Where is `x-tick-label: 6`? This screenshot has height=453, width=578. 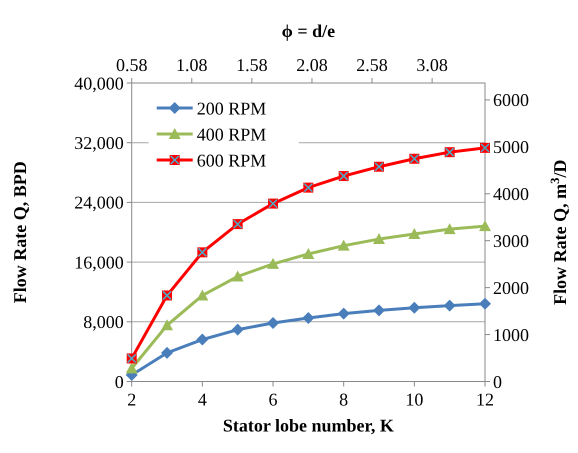 x-tick-label: 6 is located at coordinates (273, 400).